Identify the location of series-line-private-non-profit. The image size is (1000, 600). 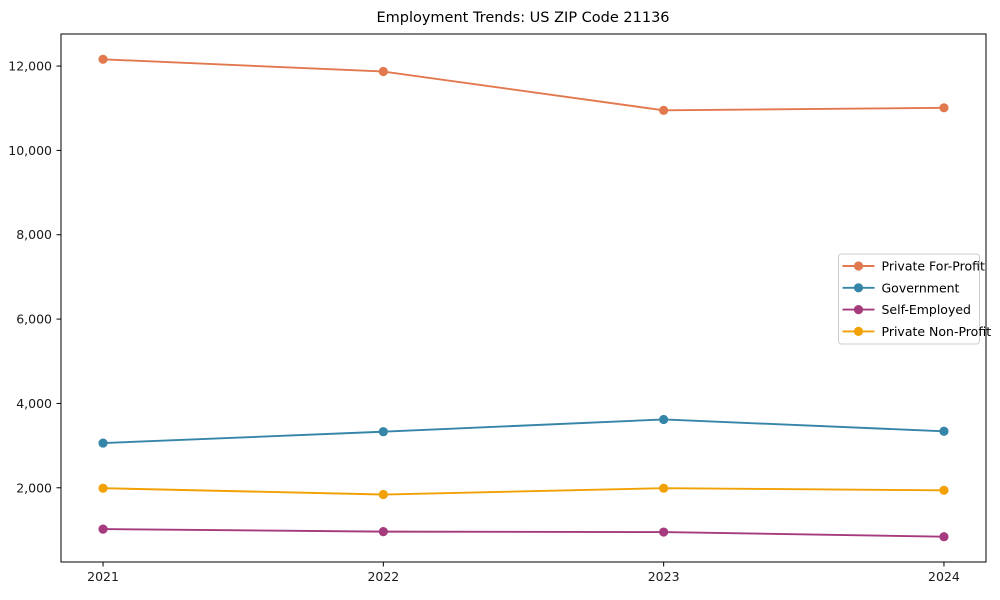
(523, 491).